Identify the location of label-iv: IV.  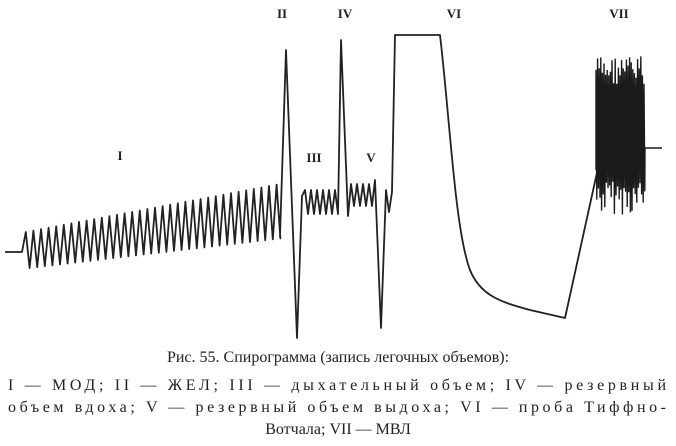
(345, 13).